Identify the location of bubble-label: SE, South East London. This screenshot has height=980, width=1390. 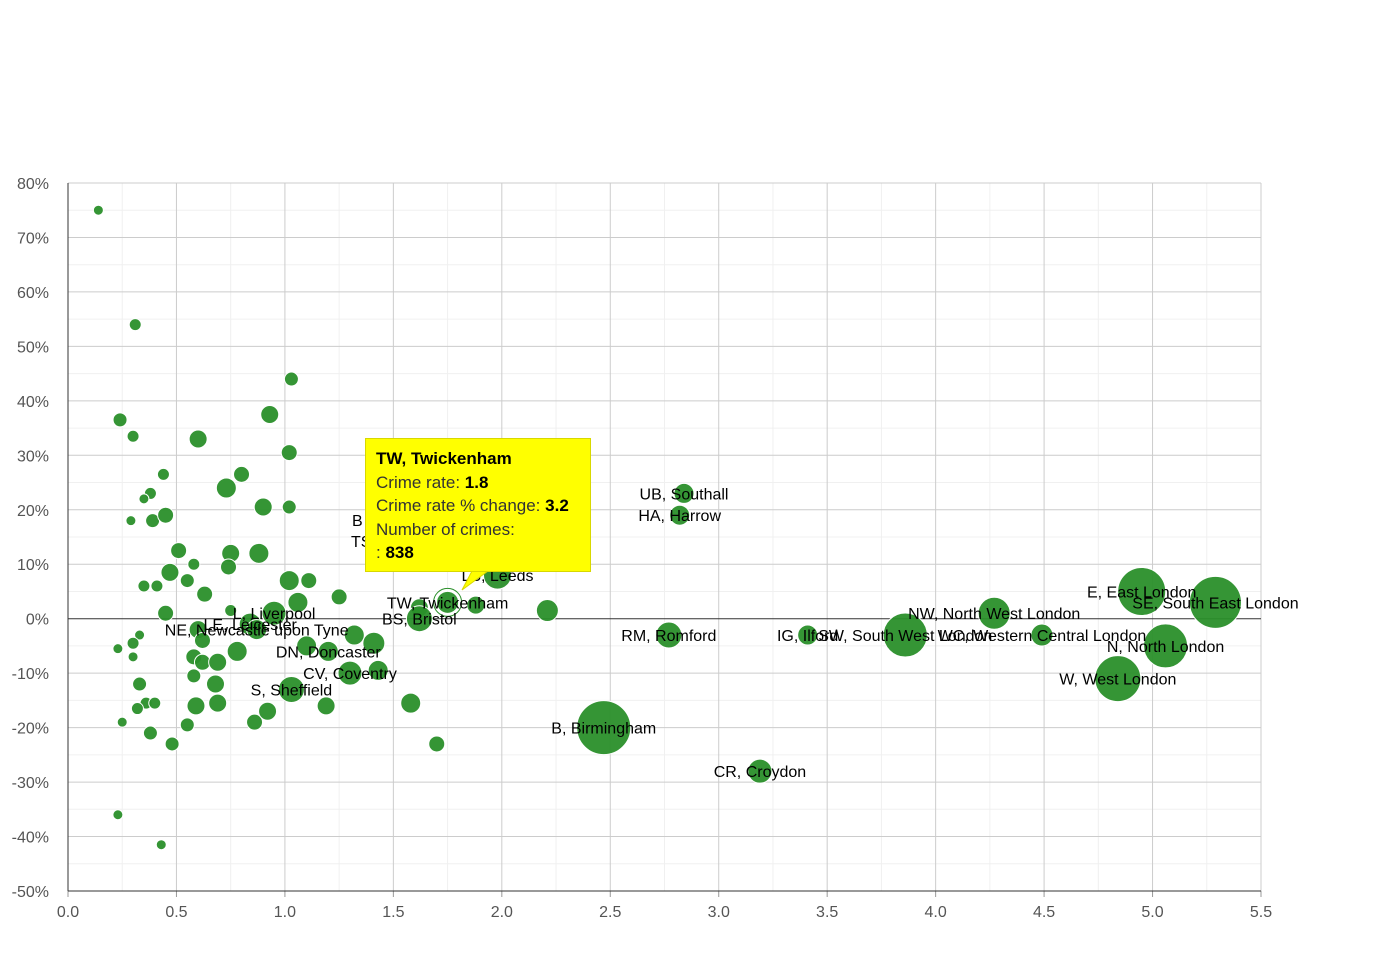
(1215, 603).